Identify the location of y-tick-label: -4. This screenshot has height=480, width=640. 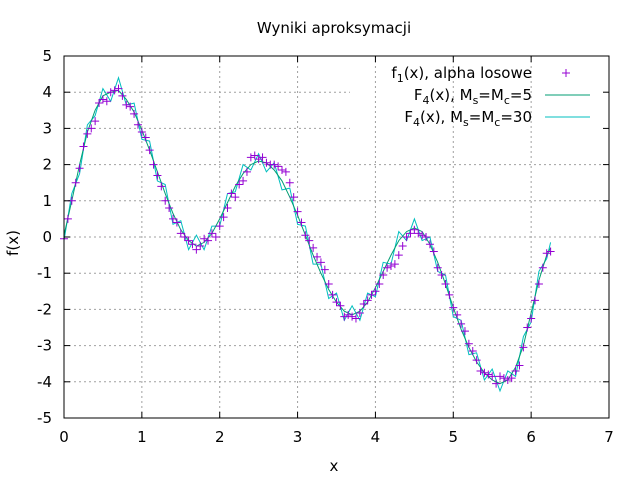
(44, 382).